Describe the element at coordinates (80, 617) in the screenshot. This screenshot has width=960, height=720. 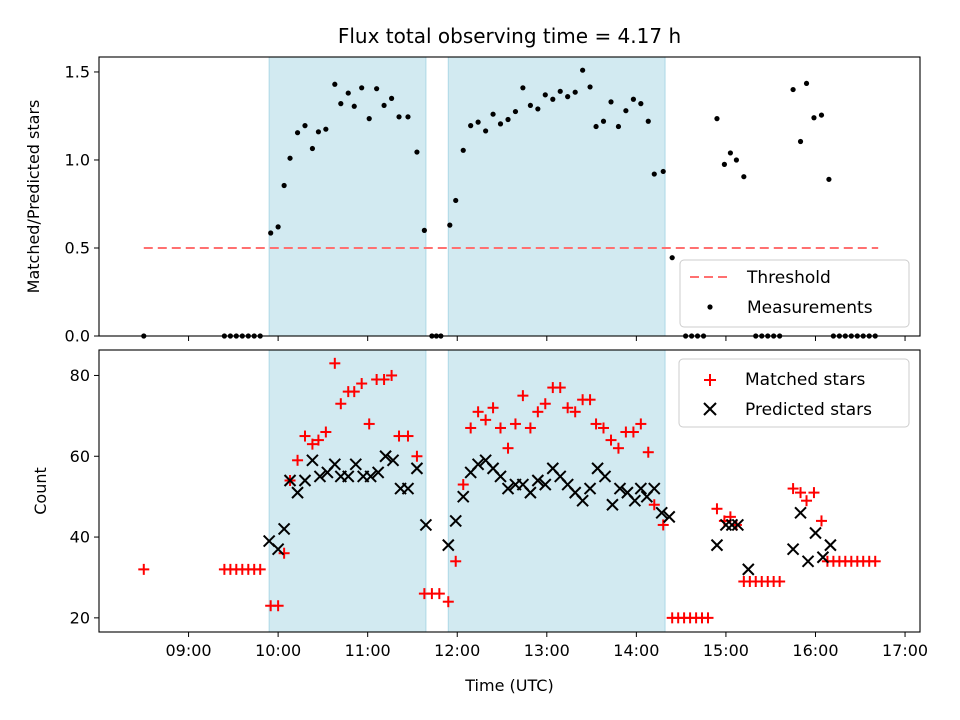
I see `y-tick-label: 20` at that location.